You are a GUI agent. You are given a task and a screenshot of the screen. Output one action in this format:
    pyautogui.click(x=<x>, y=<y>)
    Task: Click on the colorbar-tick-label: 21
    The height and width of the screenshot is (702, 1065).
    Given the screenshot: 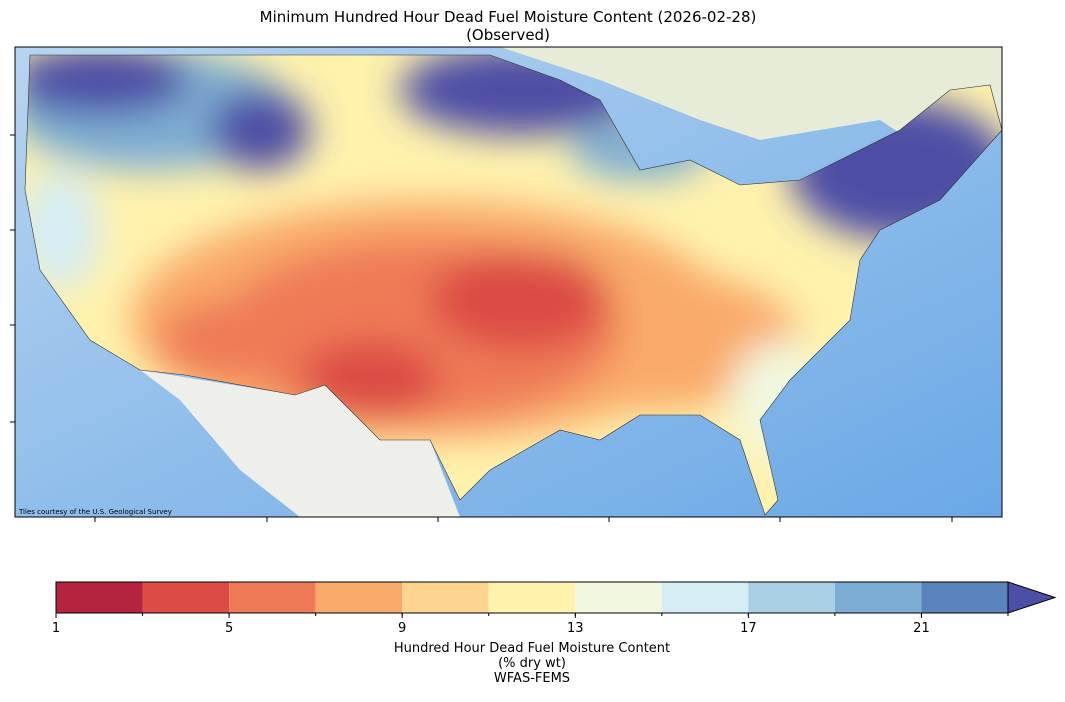 What is the action you would take?
    pyautogui.click(x=921, y=628)
    